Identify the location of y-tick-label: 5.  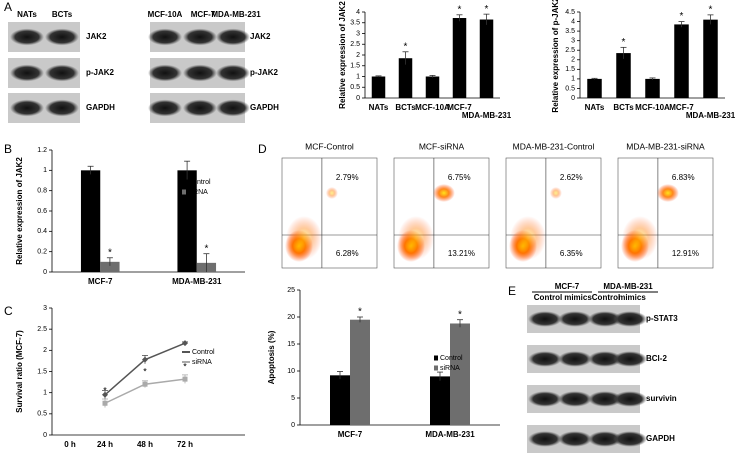
(293, 398).